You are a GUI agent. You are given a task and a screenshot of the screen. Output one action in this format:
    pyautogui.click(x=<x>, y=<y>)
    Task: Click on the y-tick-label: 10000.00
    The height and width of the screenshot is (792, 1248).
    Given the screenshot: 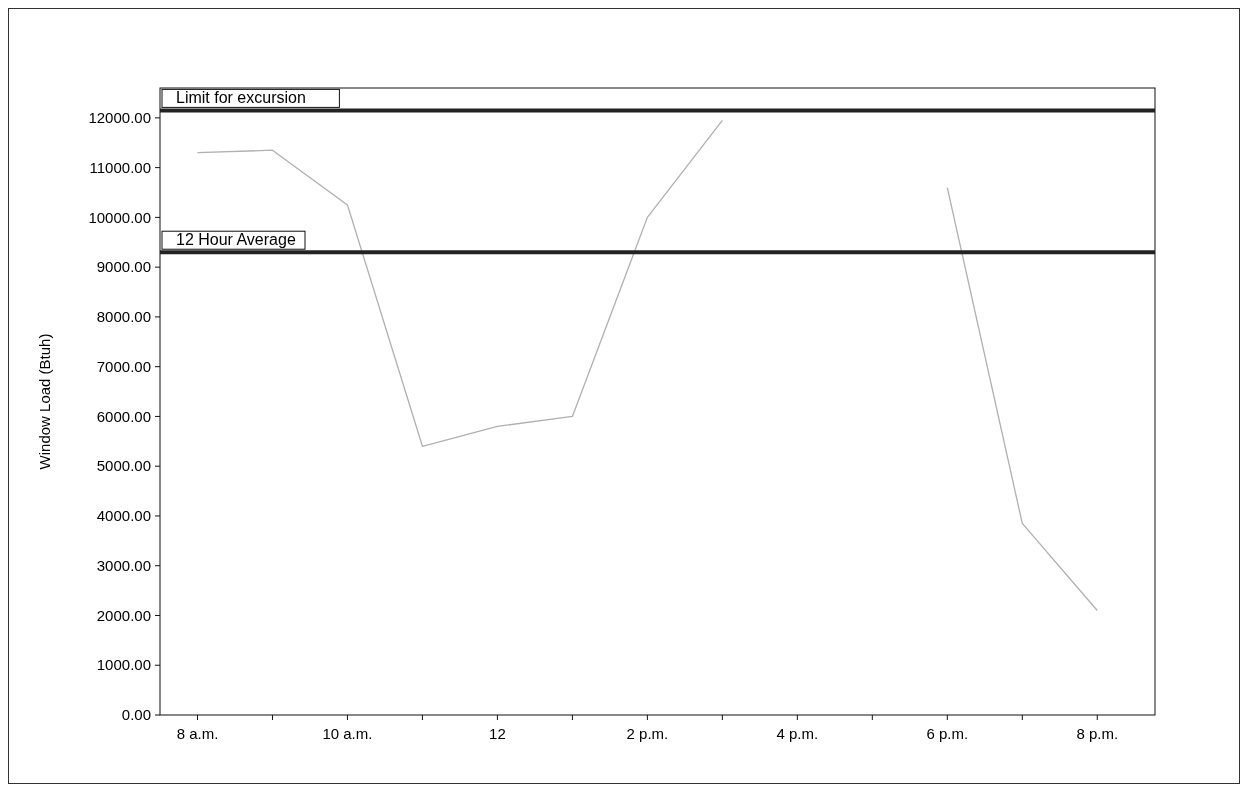 What is the action you would take?
    pyautogui.click(x=119, y=217)
    